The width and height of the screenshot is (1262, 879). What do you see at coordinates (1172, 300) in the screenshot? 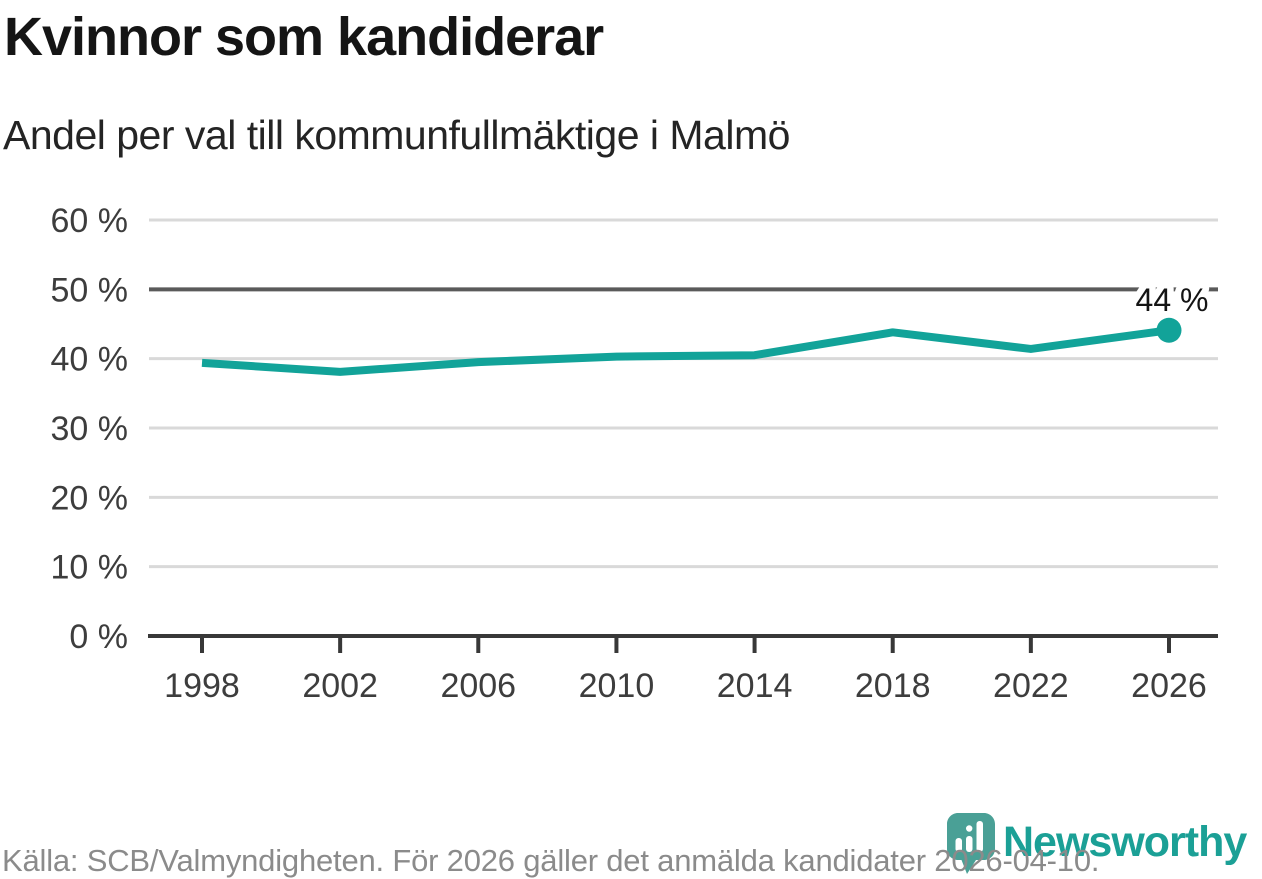
I see `end-point-label: 44 %` at bounding box center [1172, 300].